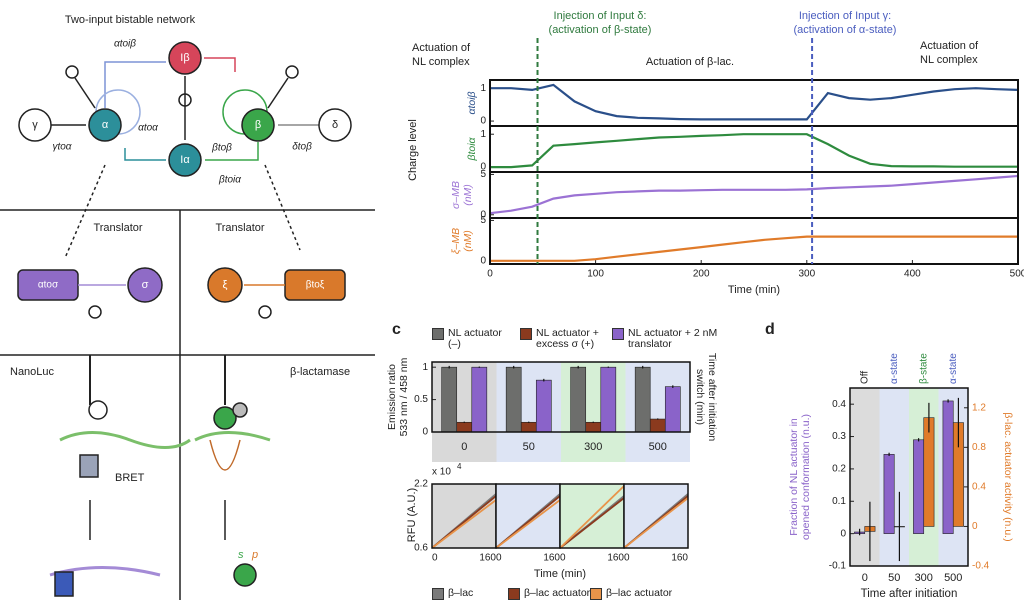 This screenshot has width=1024, height=600. I want to click on right_-label: switch (min), so click(700, 397).